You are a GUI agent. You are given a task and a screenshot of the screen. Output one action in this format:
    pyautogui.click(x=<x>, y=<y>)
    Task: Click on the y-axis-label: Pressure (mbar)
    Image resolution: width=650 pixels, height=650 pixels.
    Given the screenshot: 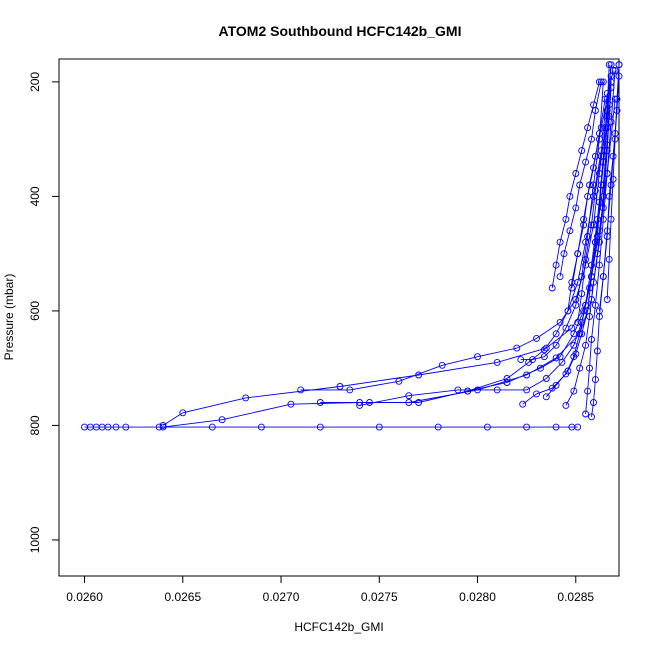 What is the action you would take?
    pyautogui.click(x=9, y=317)
    